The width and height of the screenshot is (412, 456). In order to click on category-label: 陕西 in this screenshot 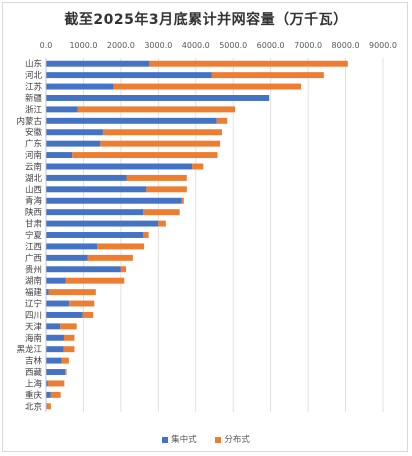, I will do `click(33, 212)`.